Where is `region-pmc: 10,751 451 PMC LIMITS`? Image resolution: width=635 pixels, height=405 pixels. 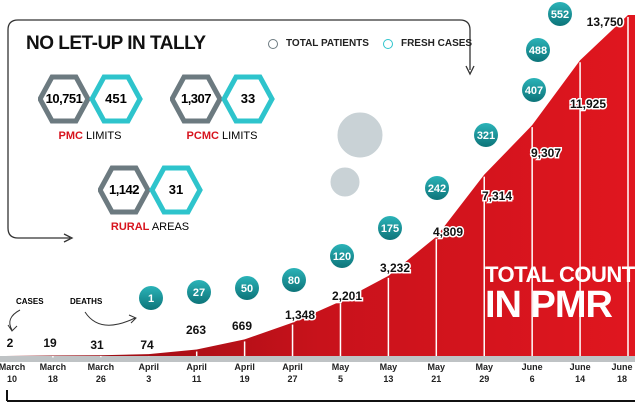
region-pmc: 10,751 451 PMC LIMITS is located at coordinates (98, 114).